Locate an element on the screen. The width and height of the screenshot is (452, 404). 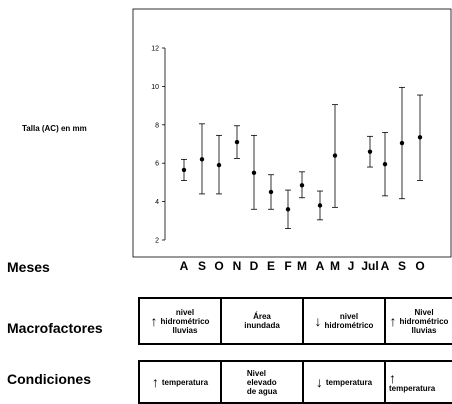
condiciones-cell-text: Nivel is located at coordinates (256, 373).